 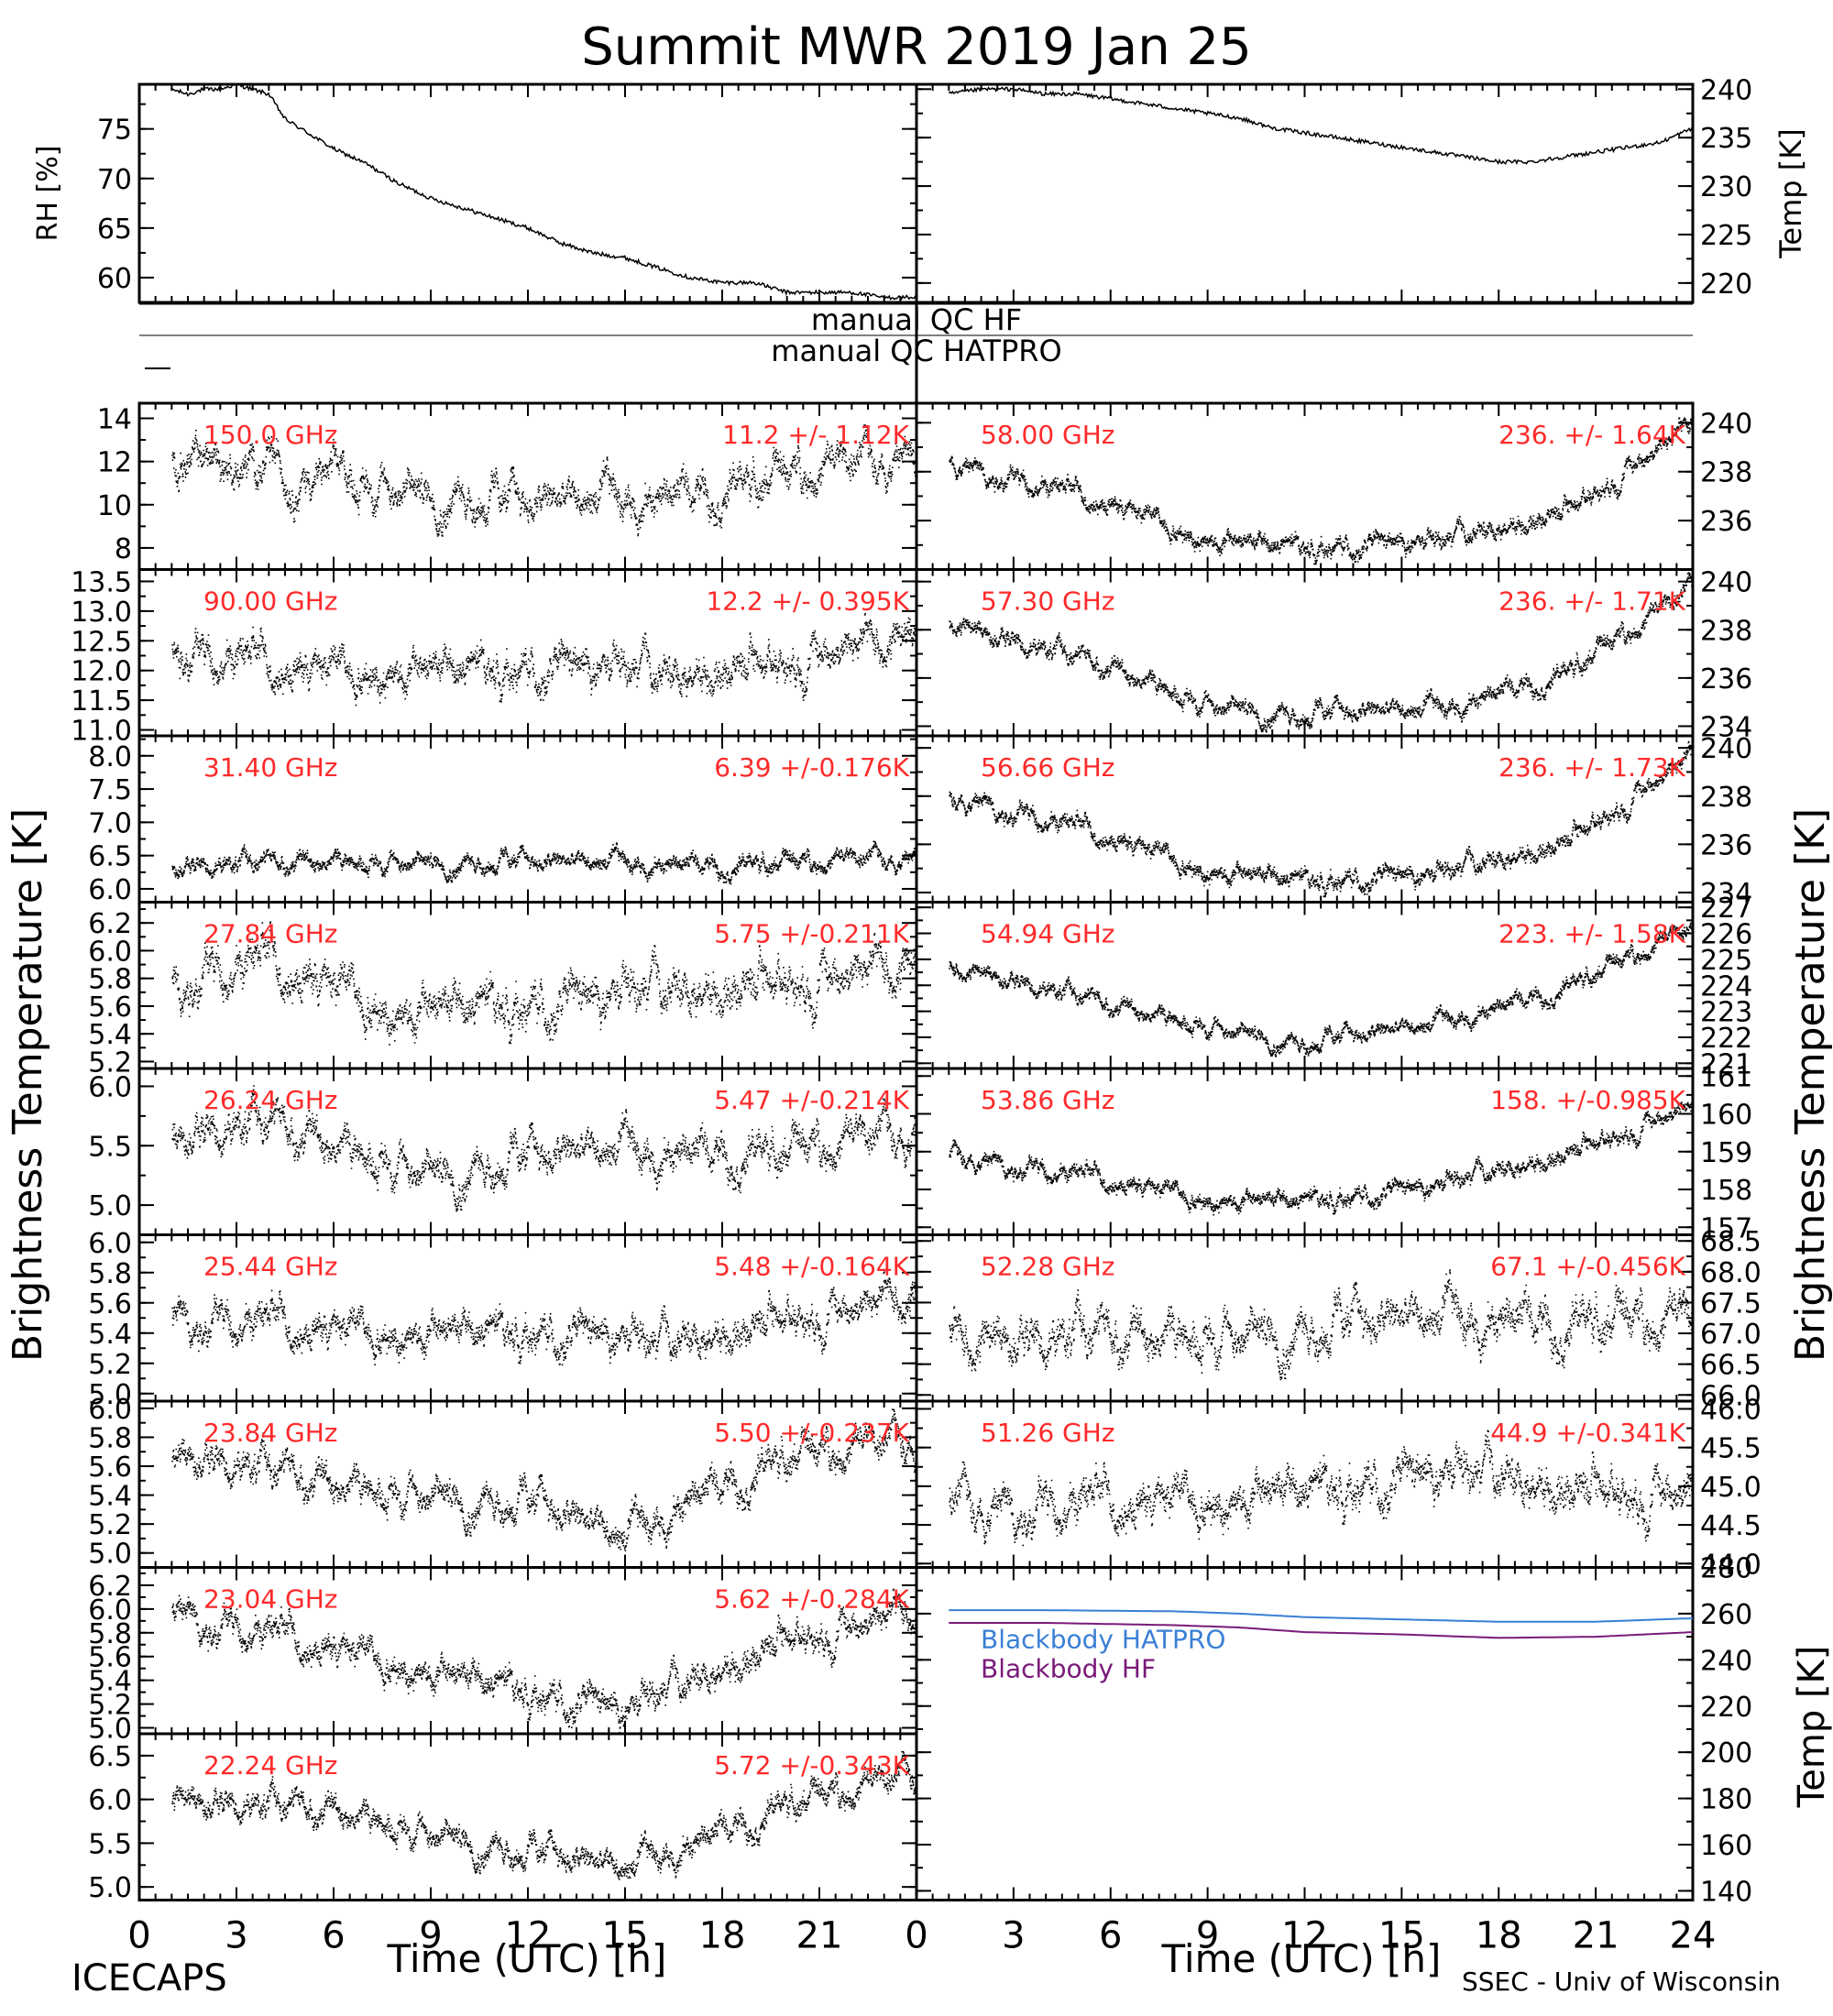 What do you see at coordinates (110, 790) in the screenshot?
I see `y-tick-label: 7.5` at bounding box center [110, 790].